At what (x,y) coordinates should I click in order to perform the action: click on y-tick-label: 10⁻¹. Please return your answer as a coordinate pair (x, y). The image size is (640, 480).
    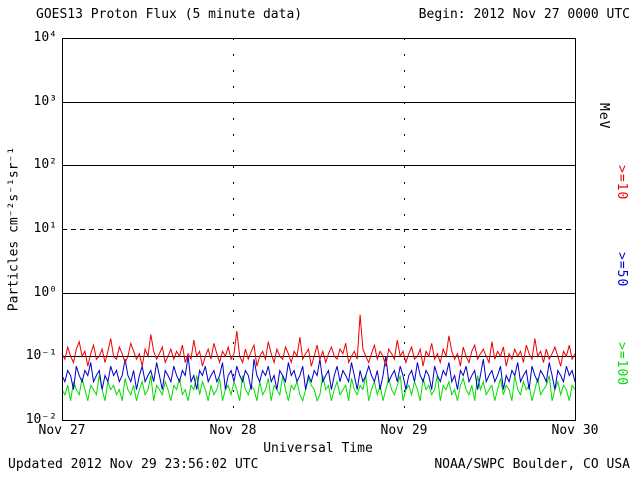
    Looking at the image, I should click on (41, 356).